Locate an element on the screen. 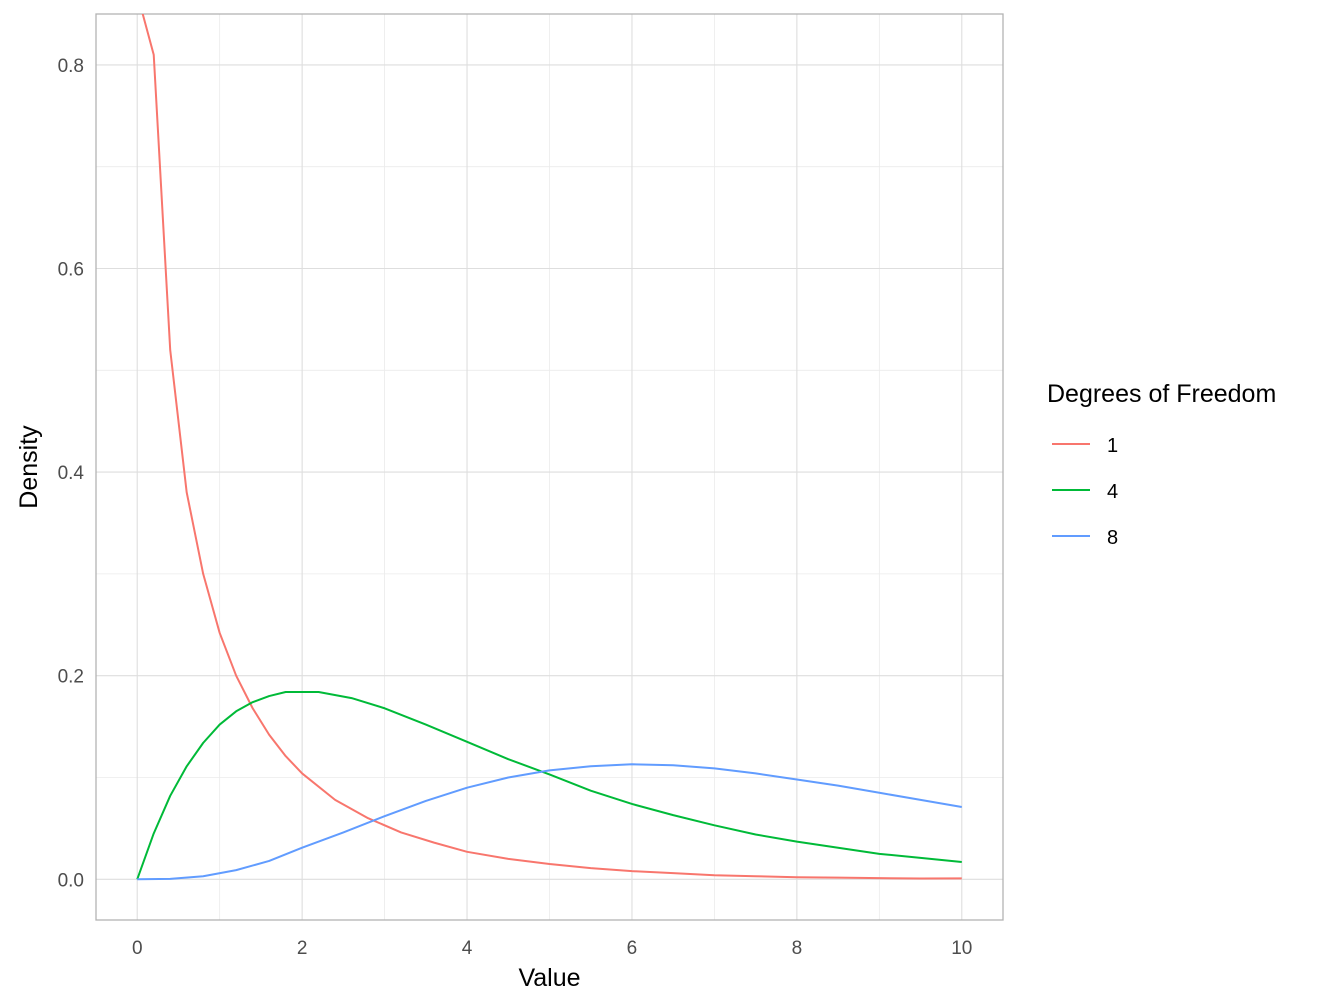 Image resolution: width=1344 pixels, height=1008 pixels. legend: Degrees of Freedom 1 4 8 is located at coordinates (1161, 464).